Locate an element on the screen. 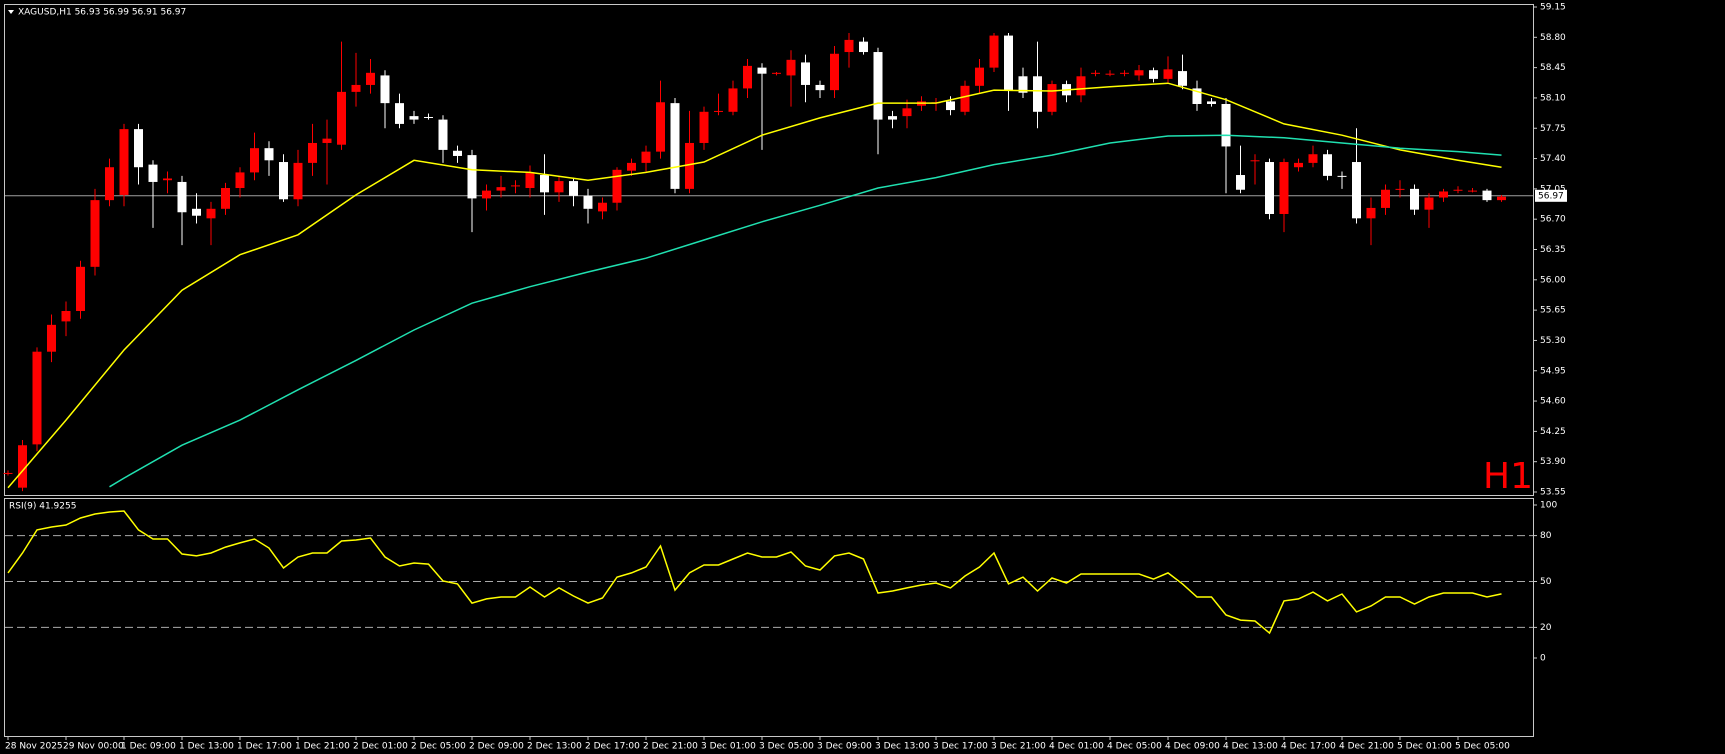 The height and width of the screenshot is (754, 1725). x-tick-label: 1 Dec 17:00 is located at coordinates (264, 747).